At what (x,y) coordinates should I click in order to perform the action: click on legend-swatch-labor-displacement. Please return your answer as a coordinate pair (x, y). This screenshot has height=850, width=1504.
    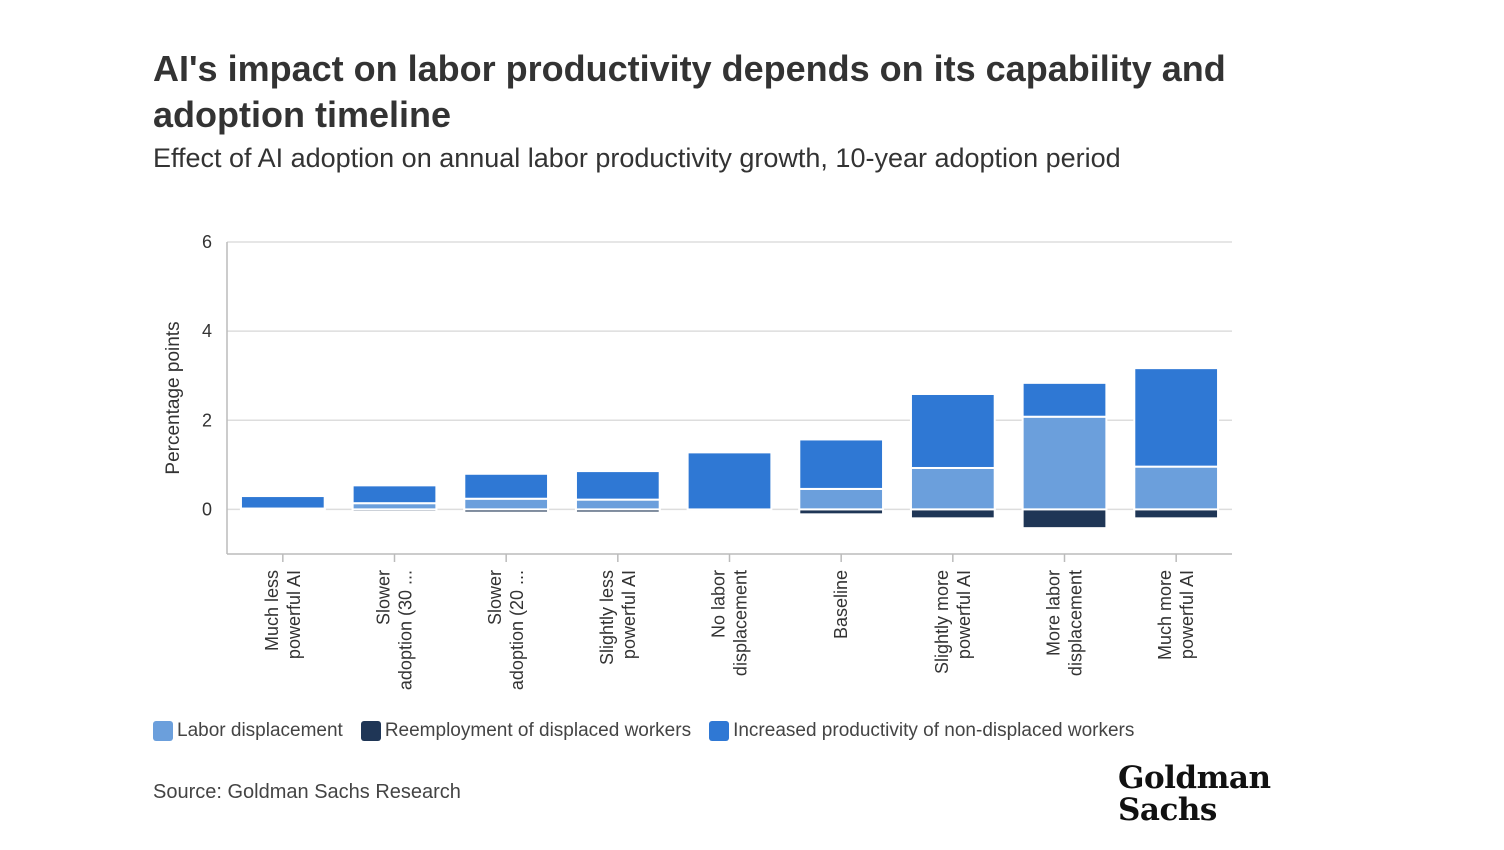
    Looking at the image, I should click on (163, 731).